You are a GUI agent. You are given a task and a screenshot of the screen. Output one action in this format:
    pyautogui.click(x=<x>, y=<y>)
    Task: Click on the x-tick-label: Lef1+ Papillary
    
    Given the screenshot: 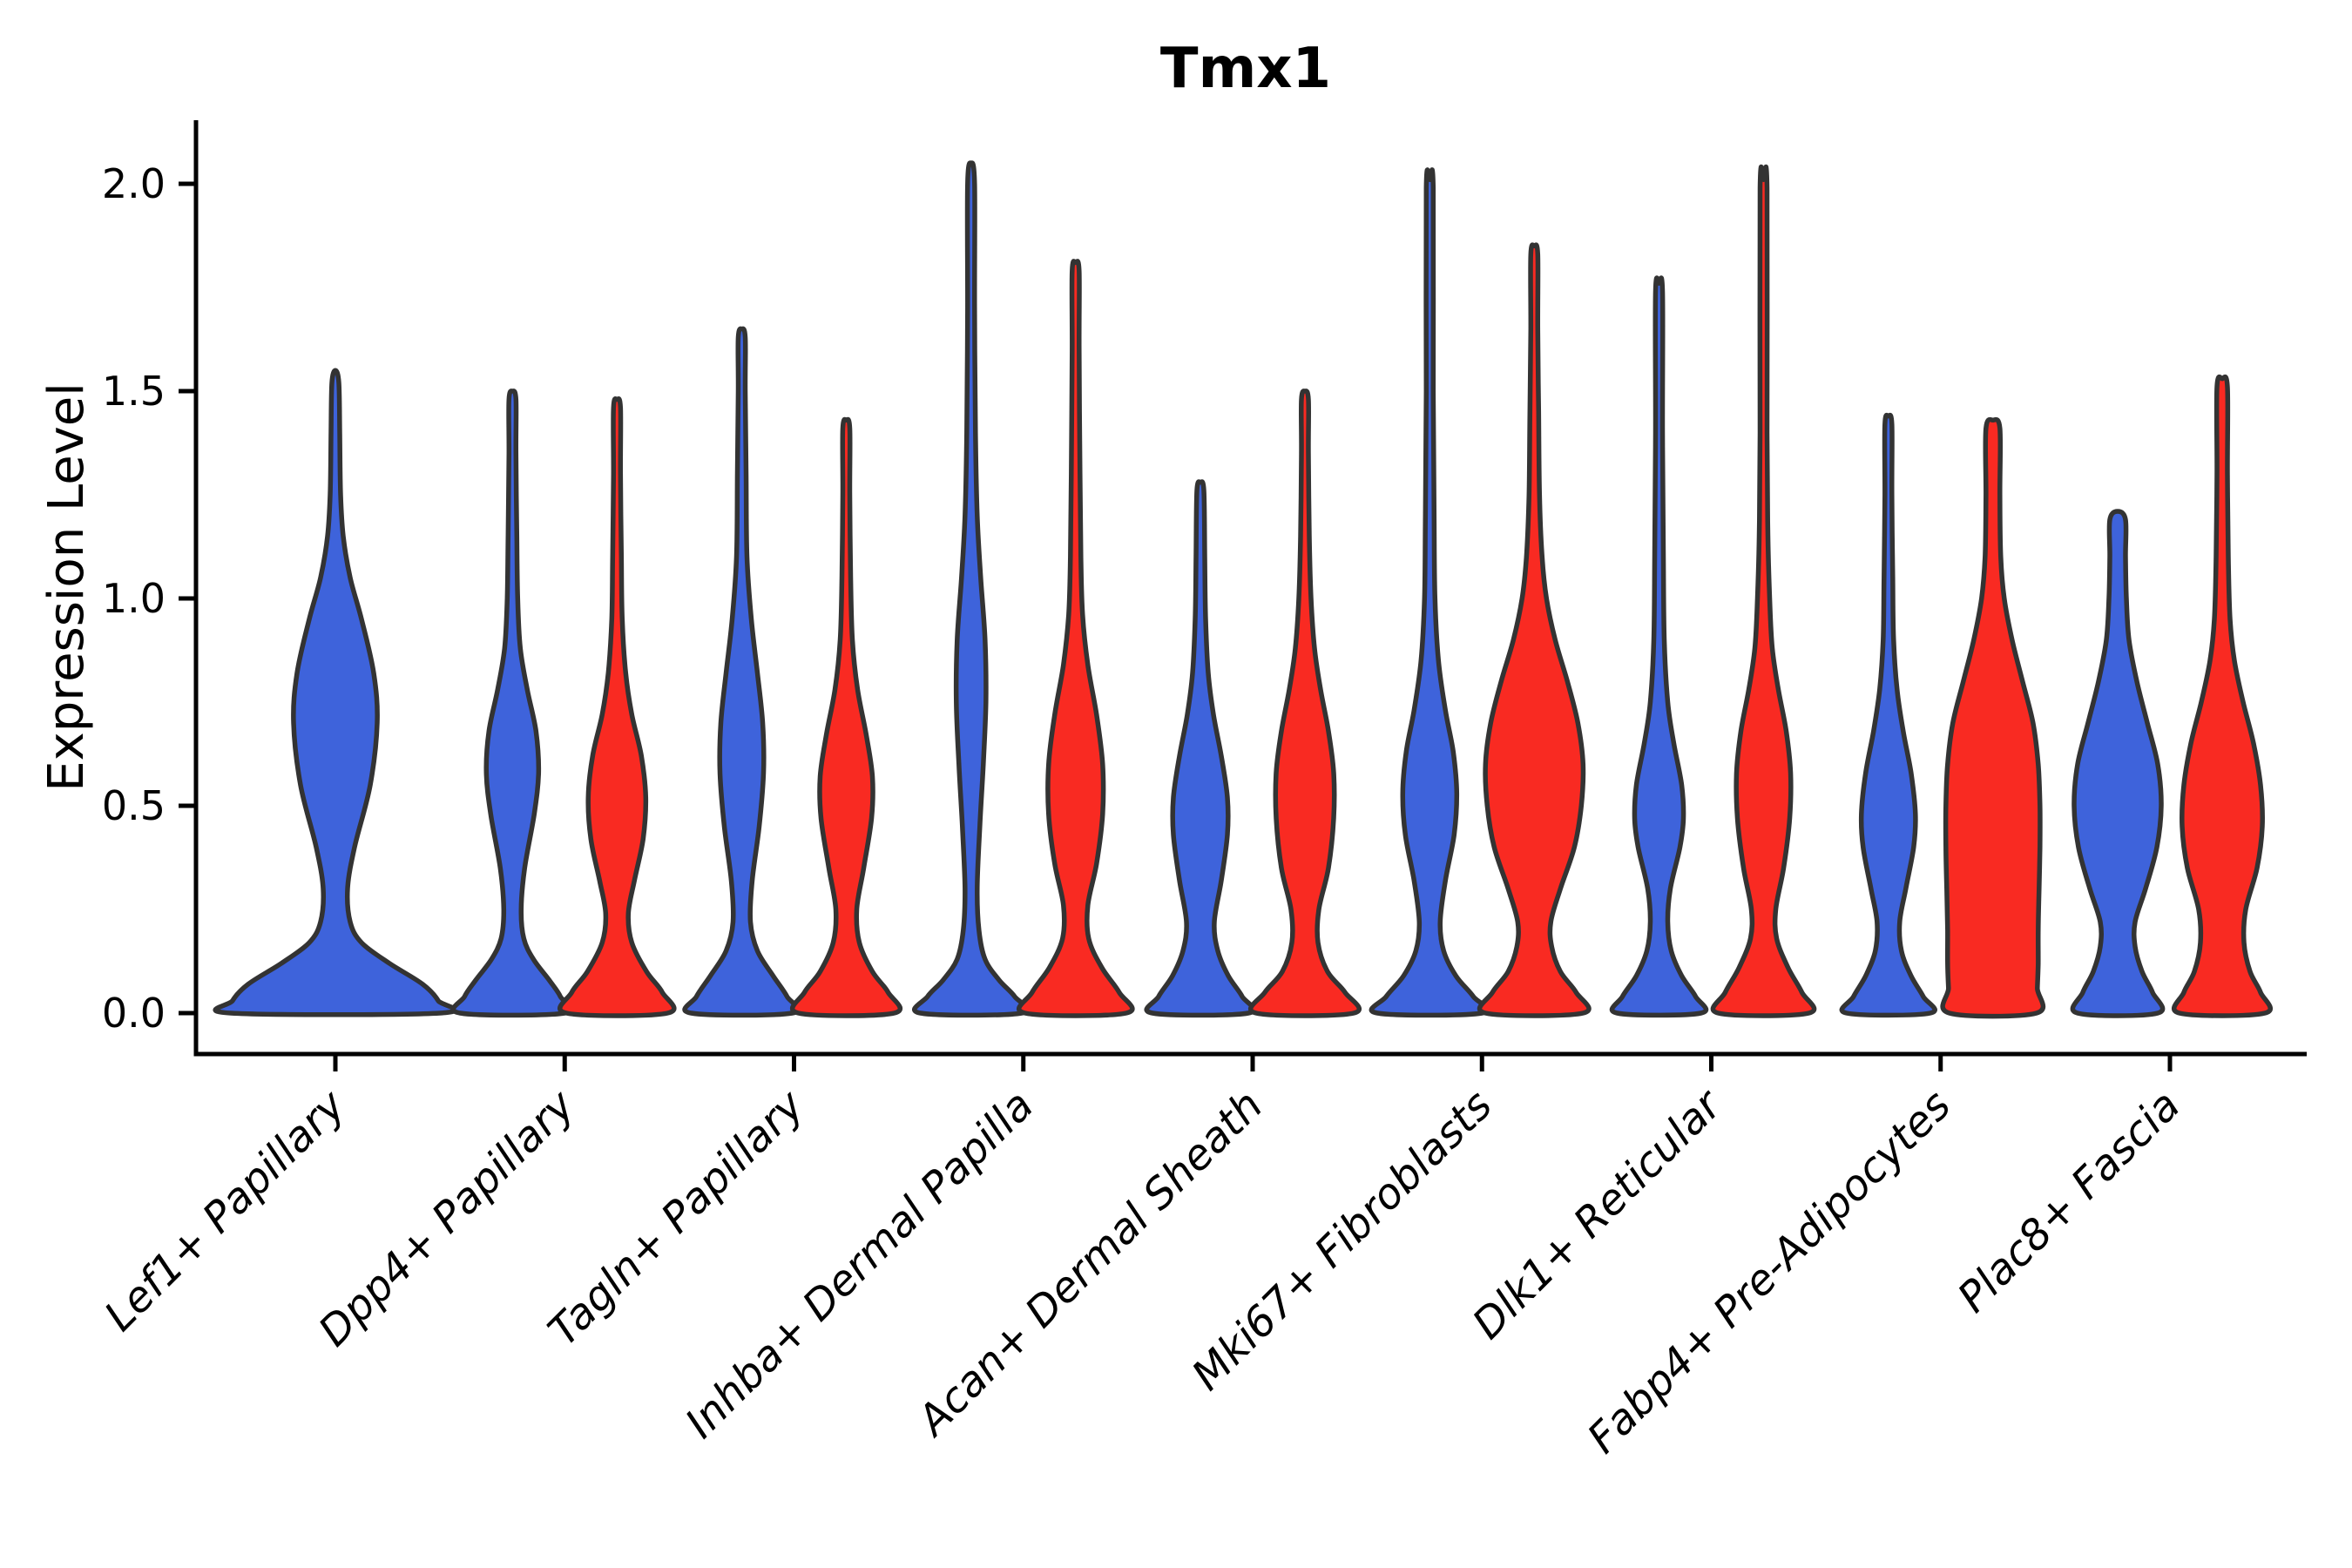 What is the action you would take?
    pyautogui.click(x=225, y=1211)
    